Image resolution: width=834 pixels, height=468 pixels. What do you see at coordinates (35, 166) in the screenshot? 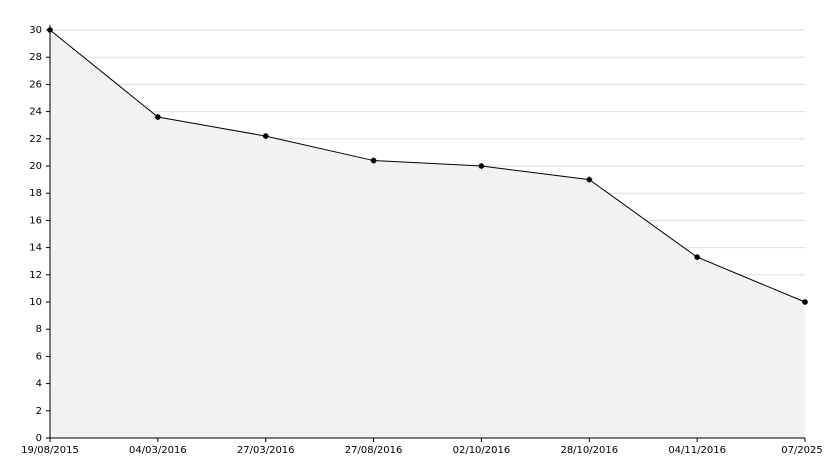
I see `y-tick-label: 20` at bounding box center [35, 166].